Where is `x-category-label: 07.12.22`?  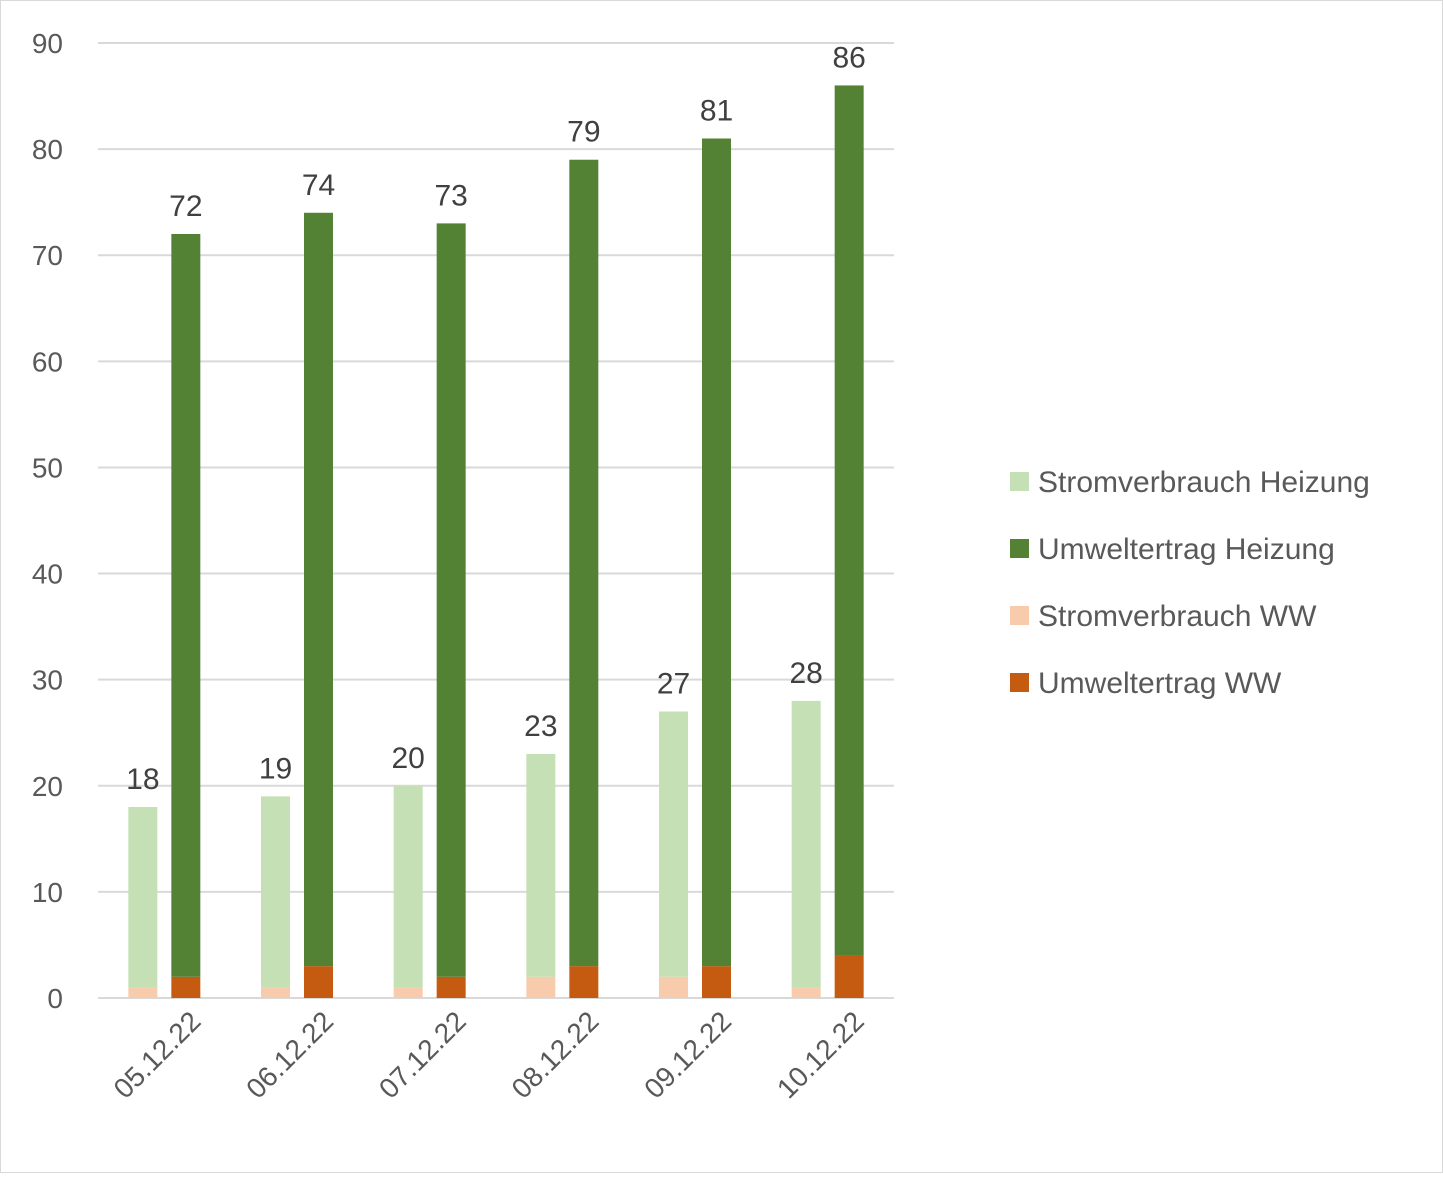
x-category-label: 07.12.22 is located at coordinates (422, 1054).